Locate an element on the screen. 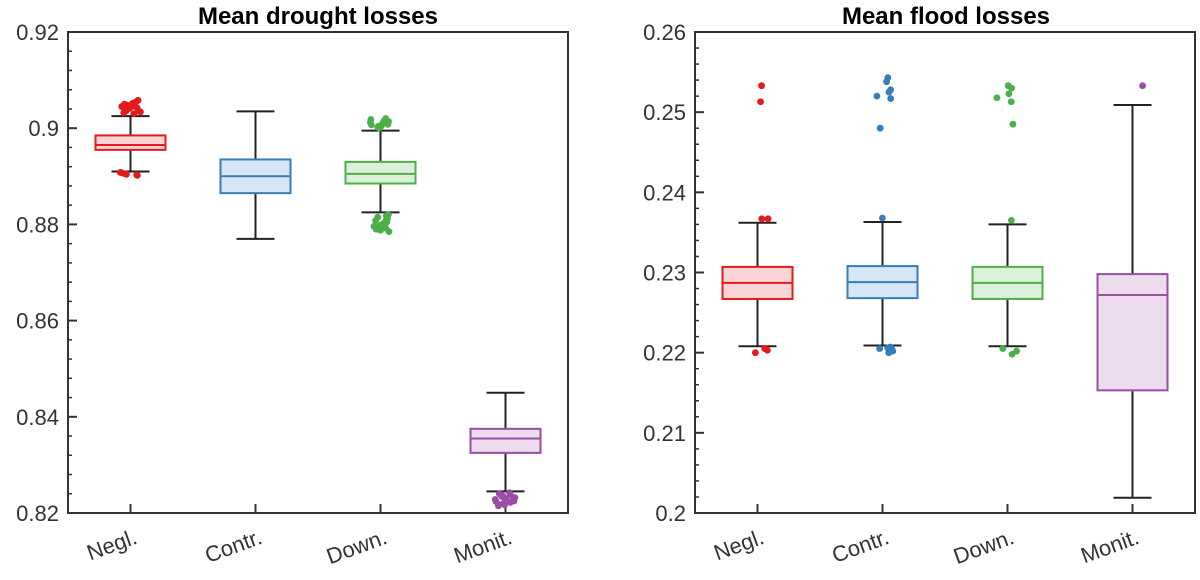 Image resolution: width=1200 pixels, height=580 pixels. drought-box-down is located at coordinates (380, 175).